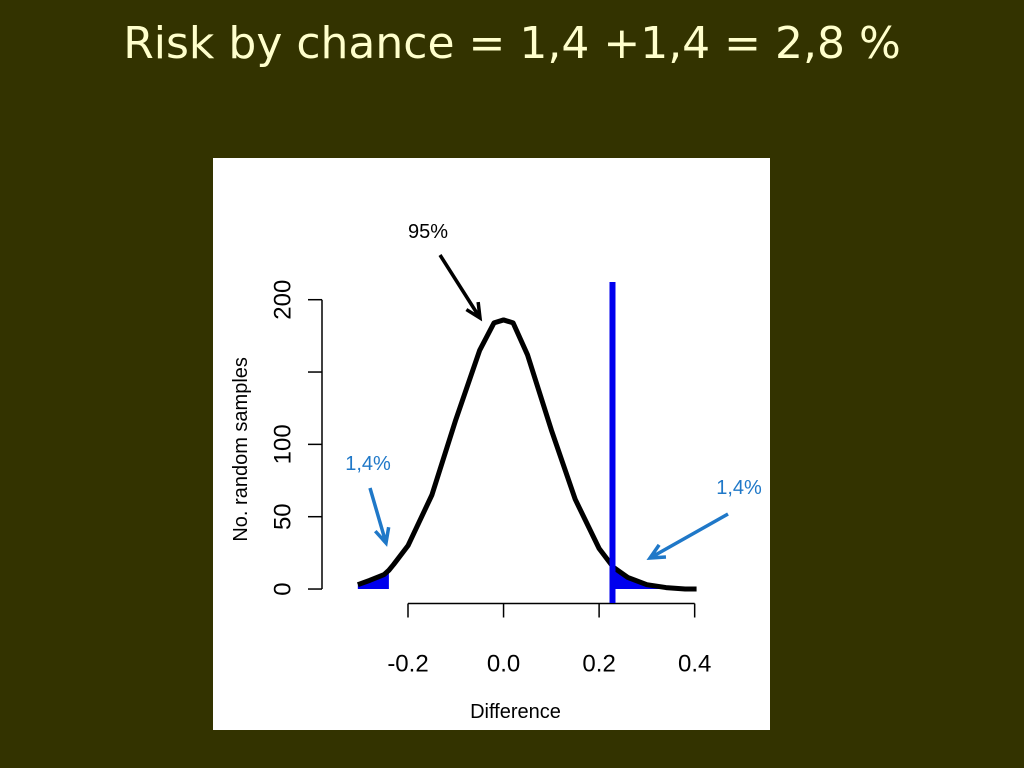 The height and width of the screenshot is (768, 1024). What do you see at coordinates (598, 664) in the screenshot?
I see `x-tick-label: 0.2` at bounding box center [598, 664].